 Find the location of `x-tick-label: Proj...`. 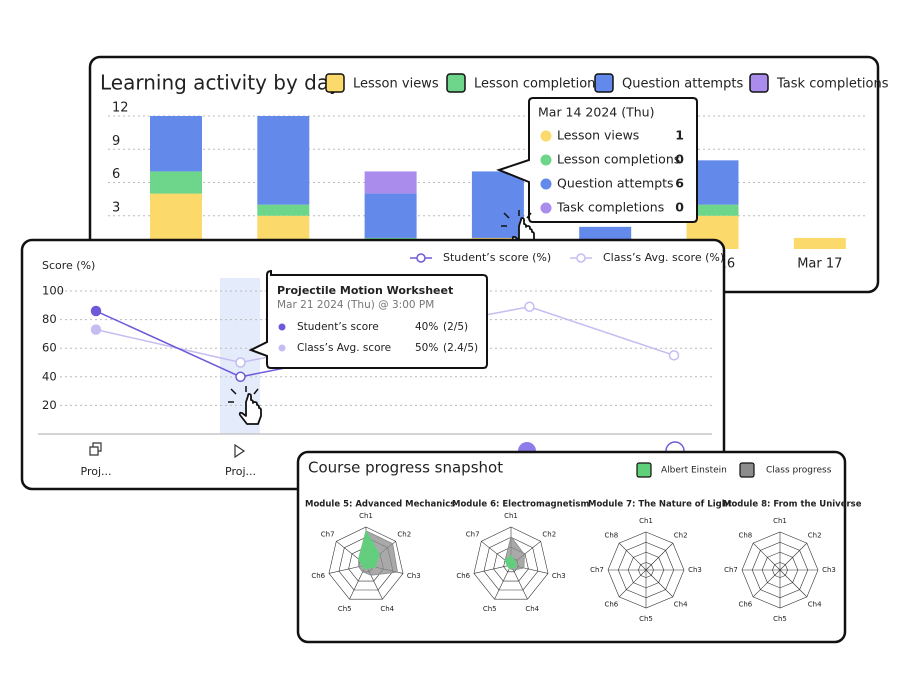

x-tick-label: Proj... is located at coordinates (96, 471).